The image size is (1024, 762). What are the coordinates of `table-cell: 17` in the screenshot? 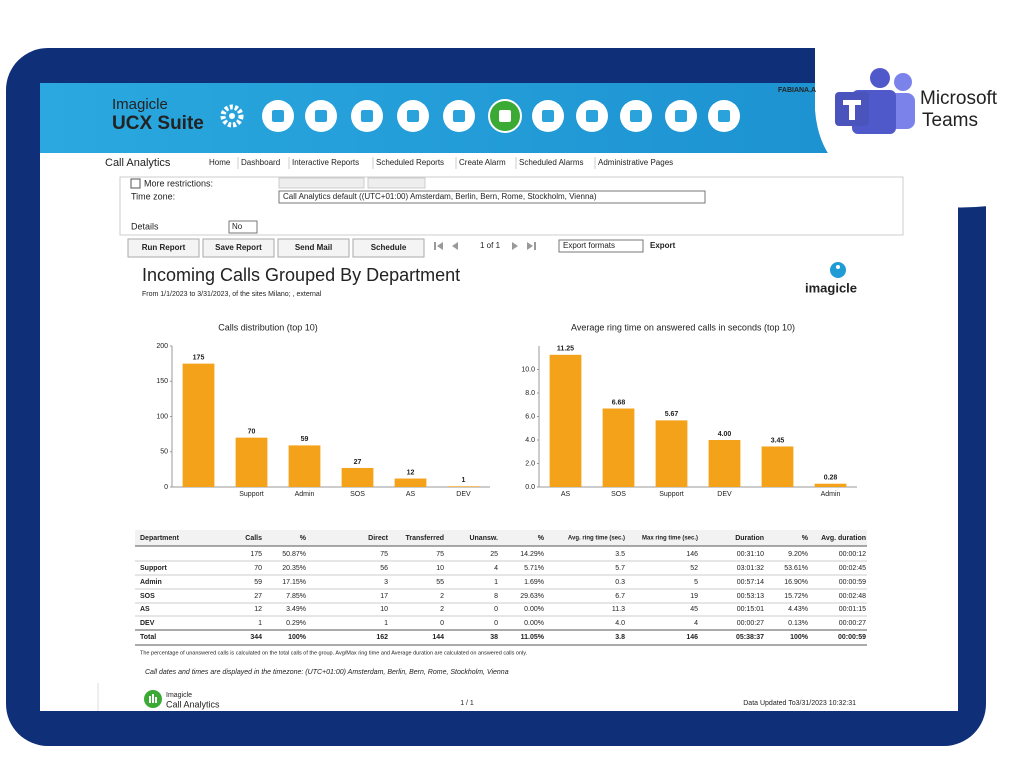 It's located at (384, 596).